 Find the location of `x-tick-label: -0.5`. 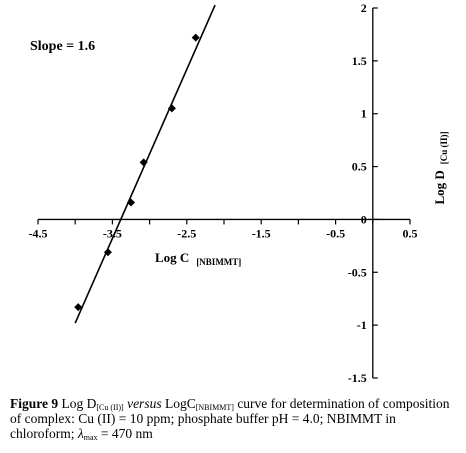

x-tick-label: -0.5 is located at coordinates (335, 233).